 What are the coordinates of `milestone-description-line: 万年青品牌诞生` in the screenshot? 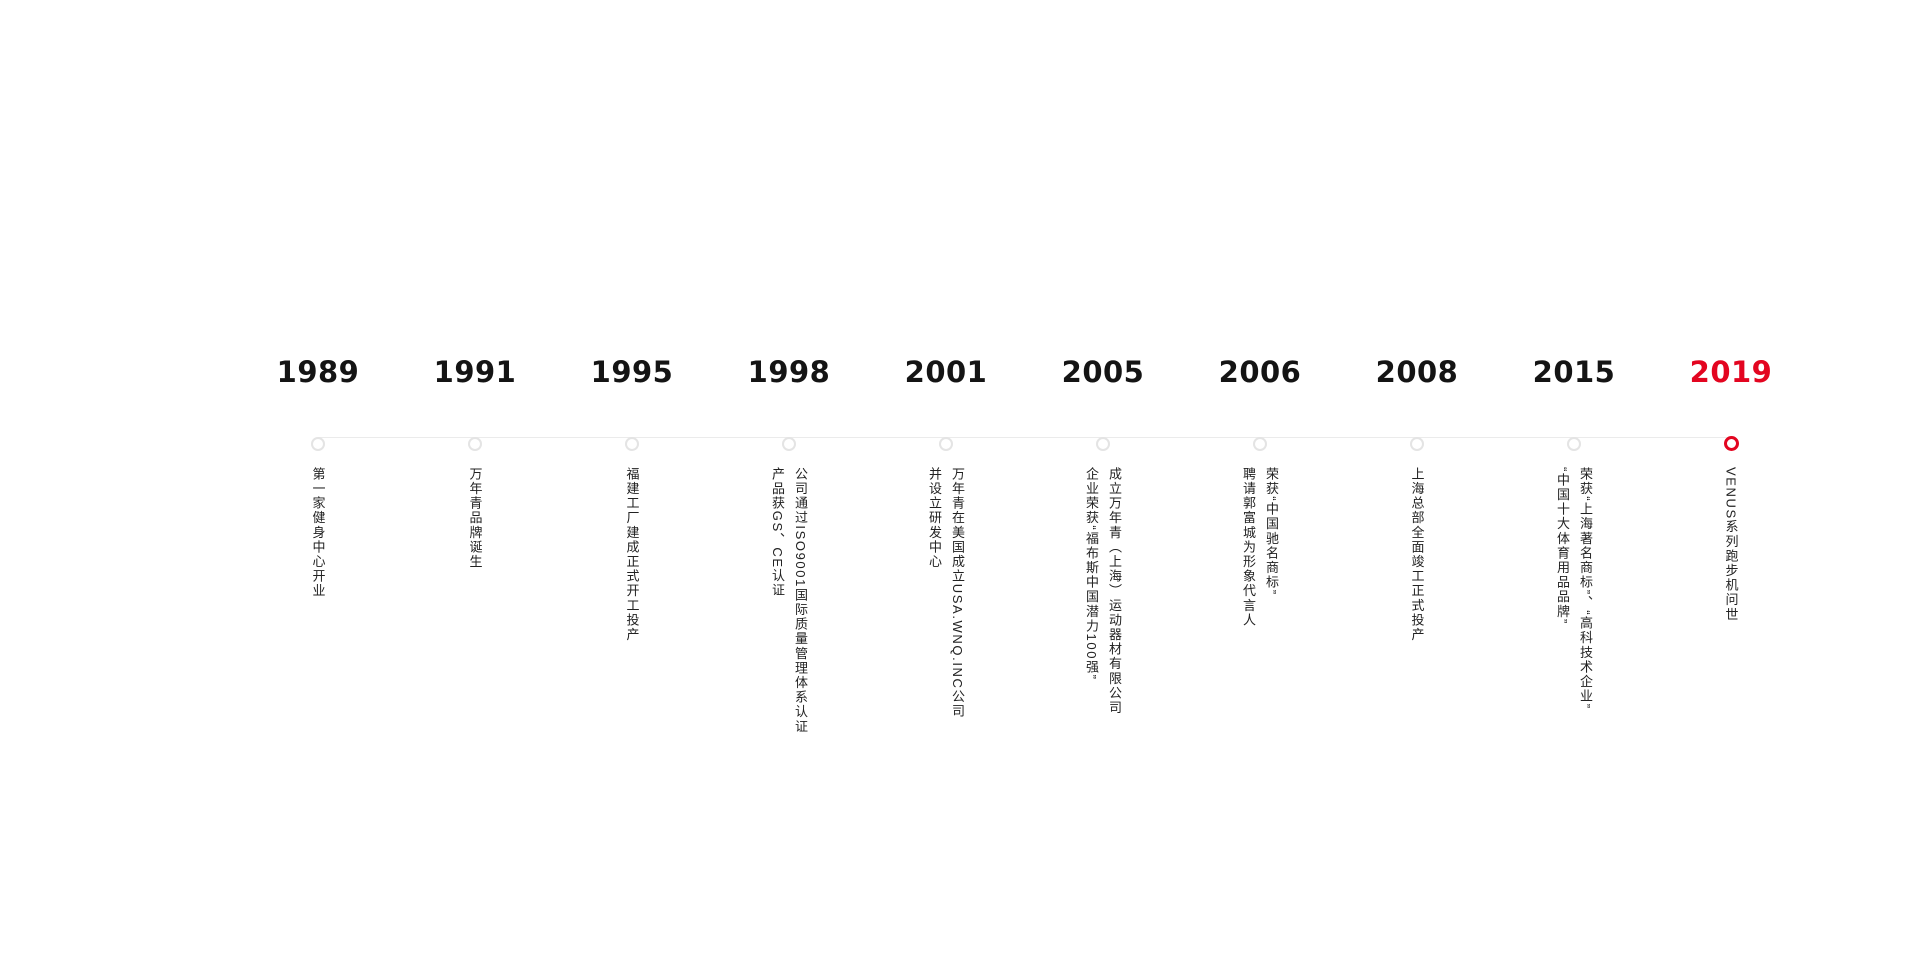 It's located at (475, 518).